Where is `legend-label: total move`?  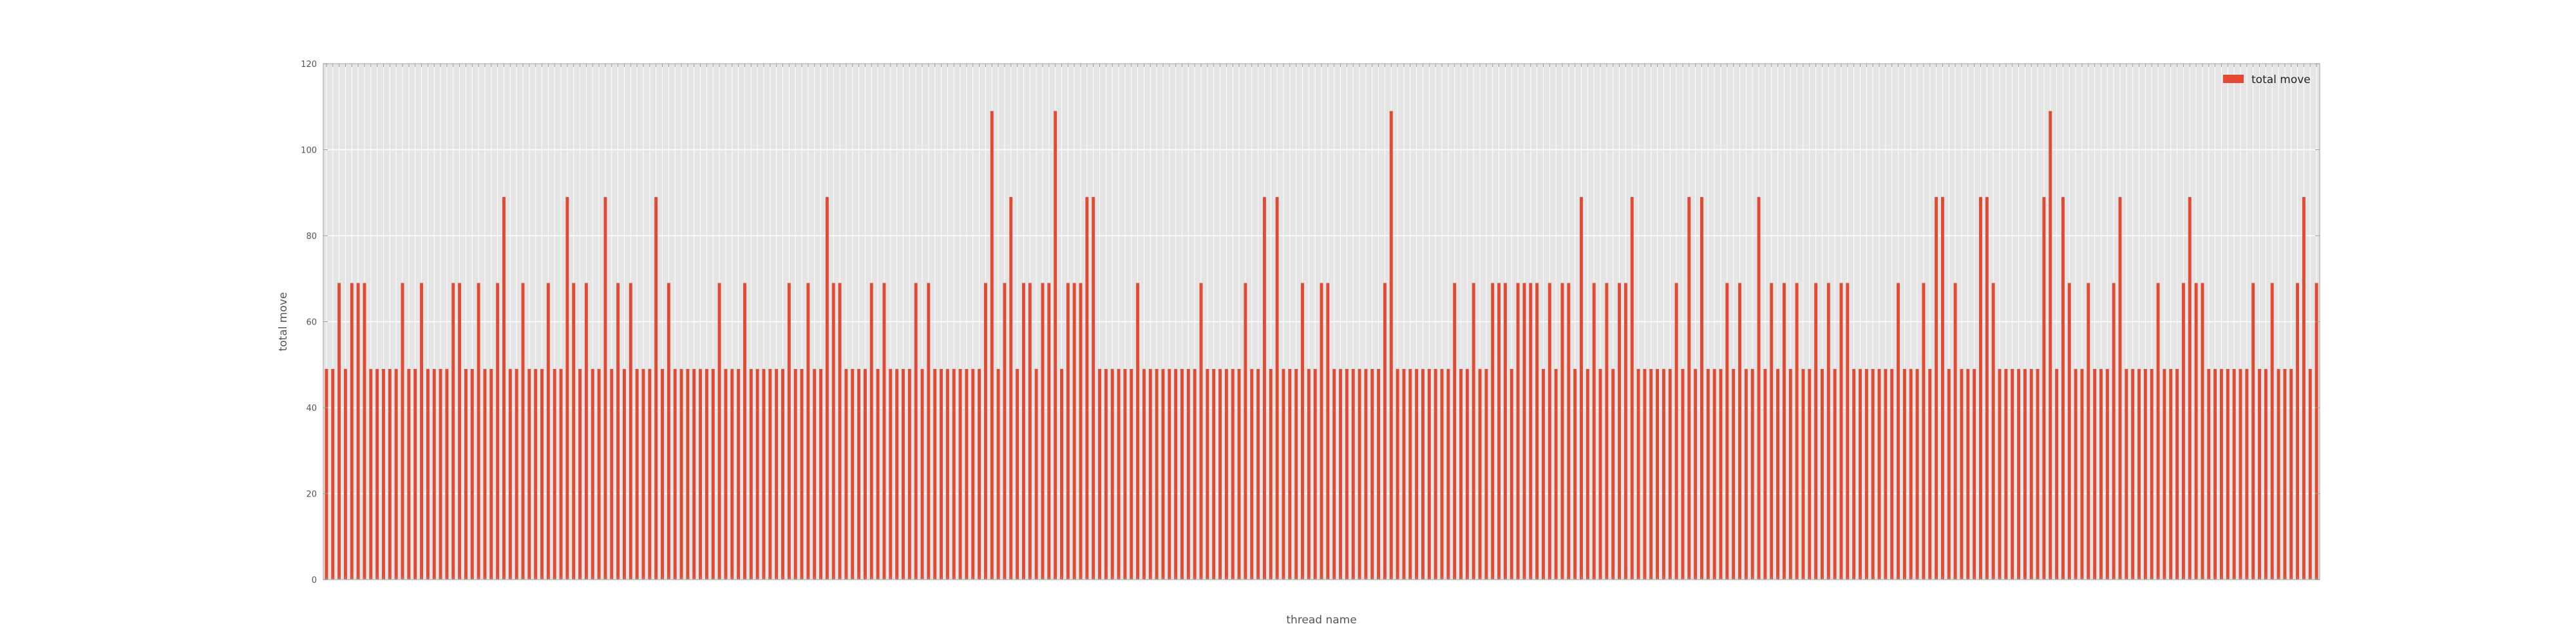
legend-label: total move is located at coordinates (2281, 79).